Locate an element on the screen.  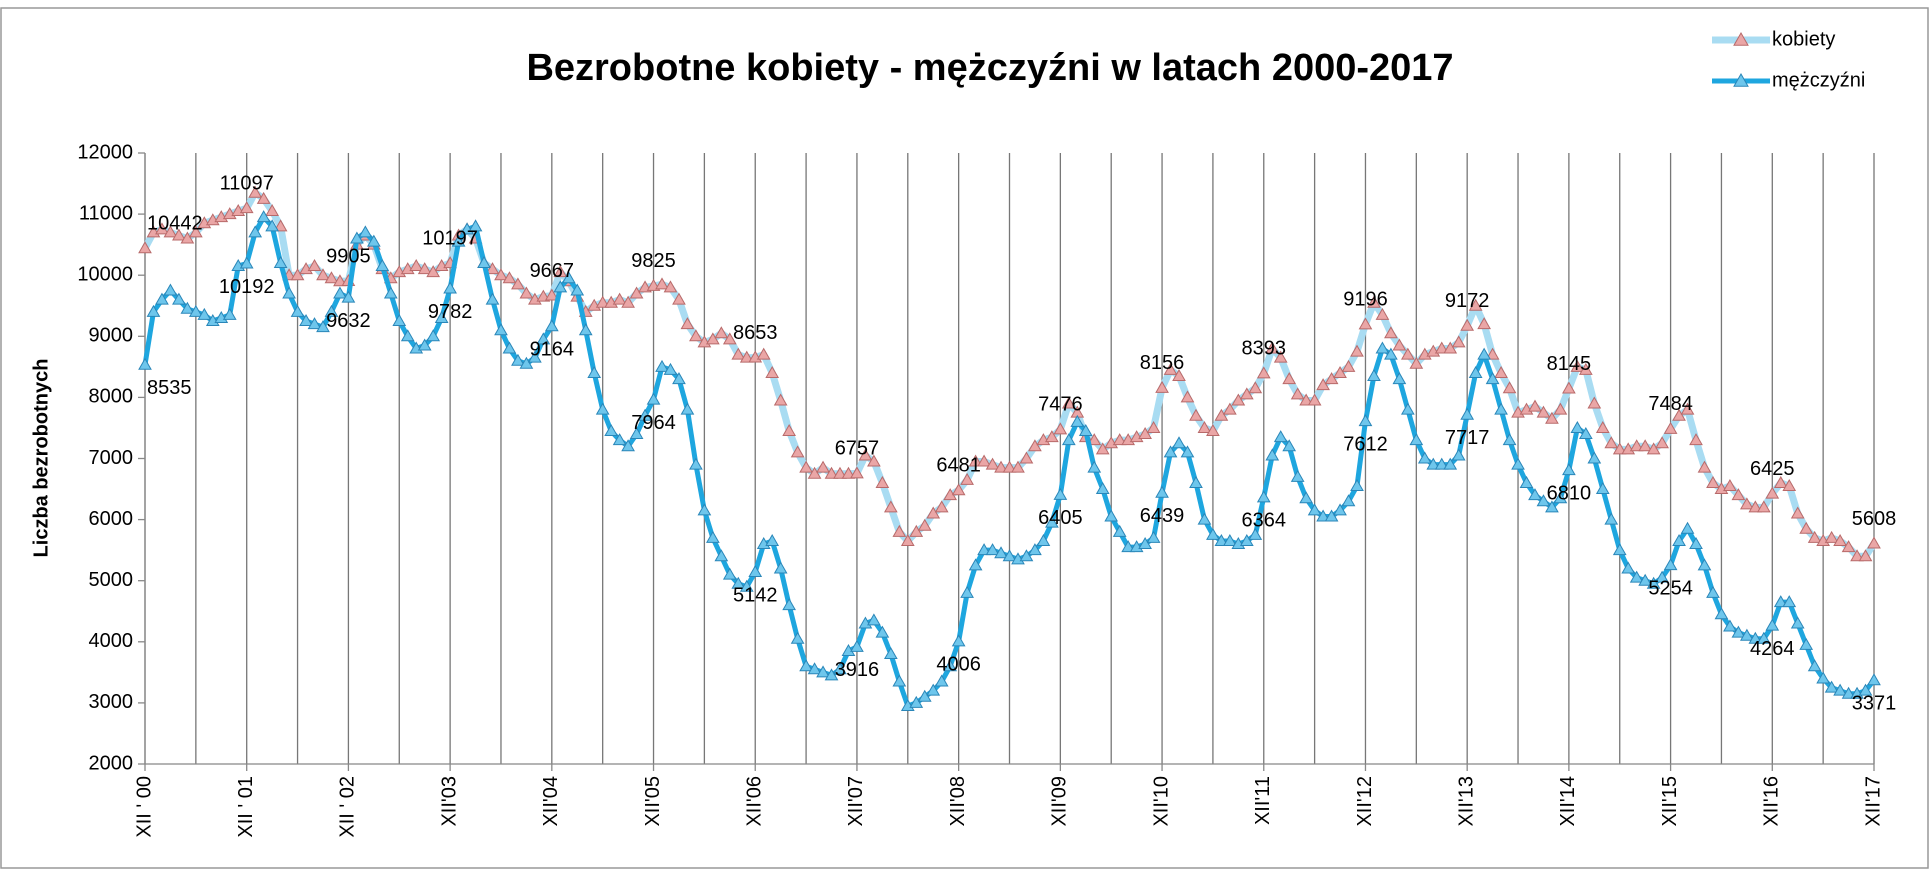
y-tick-label: 9000 is located at coordinates (111, 336).